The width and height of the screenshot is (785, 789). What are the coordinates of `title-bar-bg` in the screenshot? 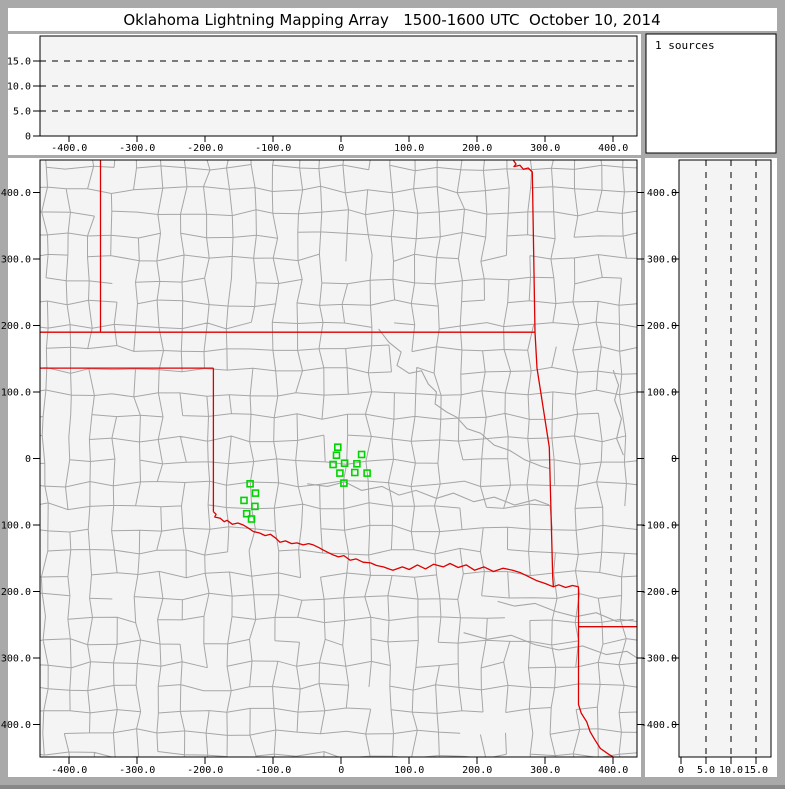 It's located at (392, 19).